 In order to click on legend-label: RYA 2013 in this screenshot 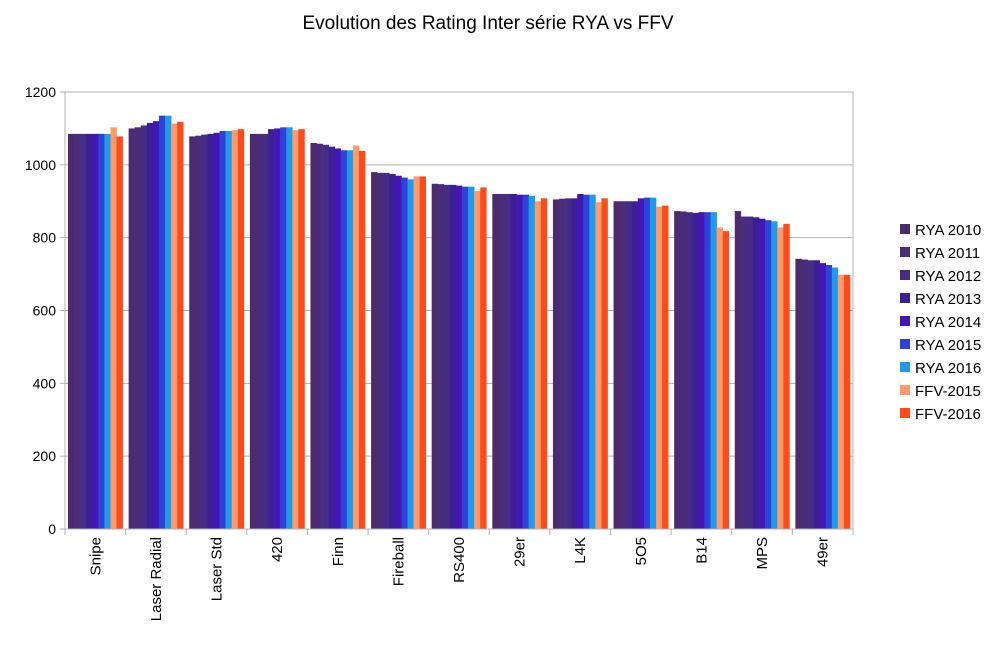, I will do `click(948, 299)`.